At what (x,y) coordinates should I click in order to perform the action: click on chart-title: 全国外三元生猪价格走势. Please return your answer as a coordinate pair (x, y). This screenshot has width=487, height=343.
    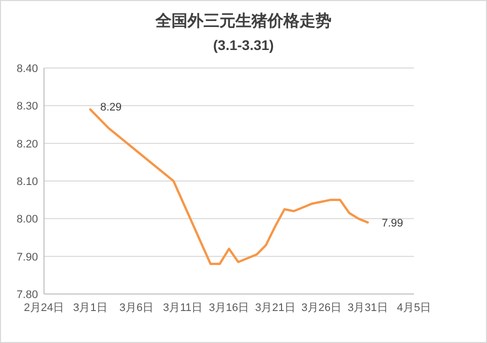
    Looking at the image, I should click on (243, 21).